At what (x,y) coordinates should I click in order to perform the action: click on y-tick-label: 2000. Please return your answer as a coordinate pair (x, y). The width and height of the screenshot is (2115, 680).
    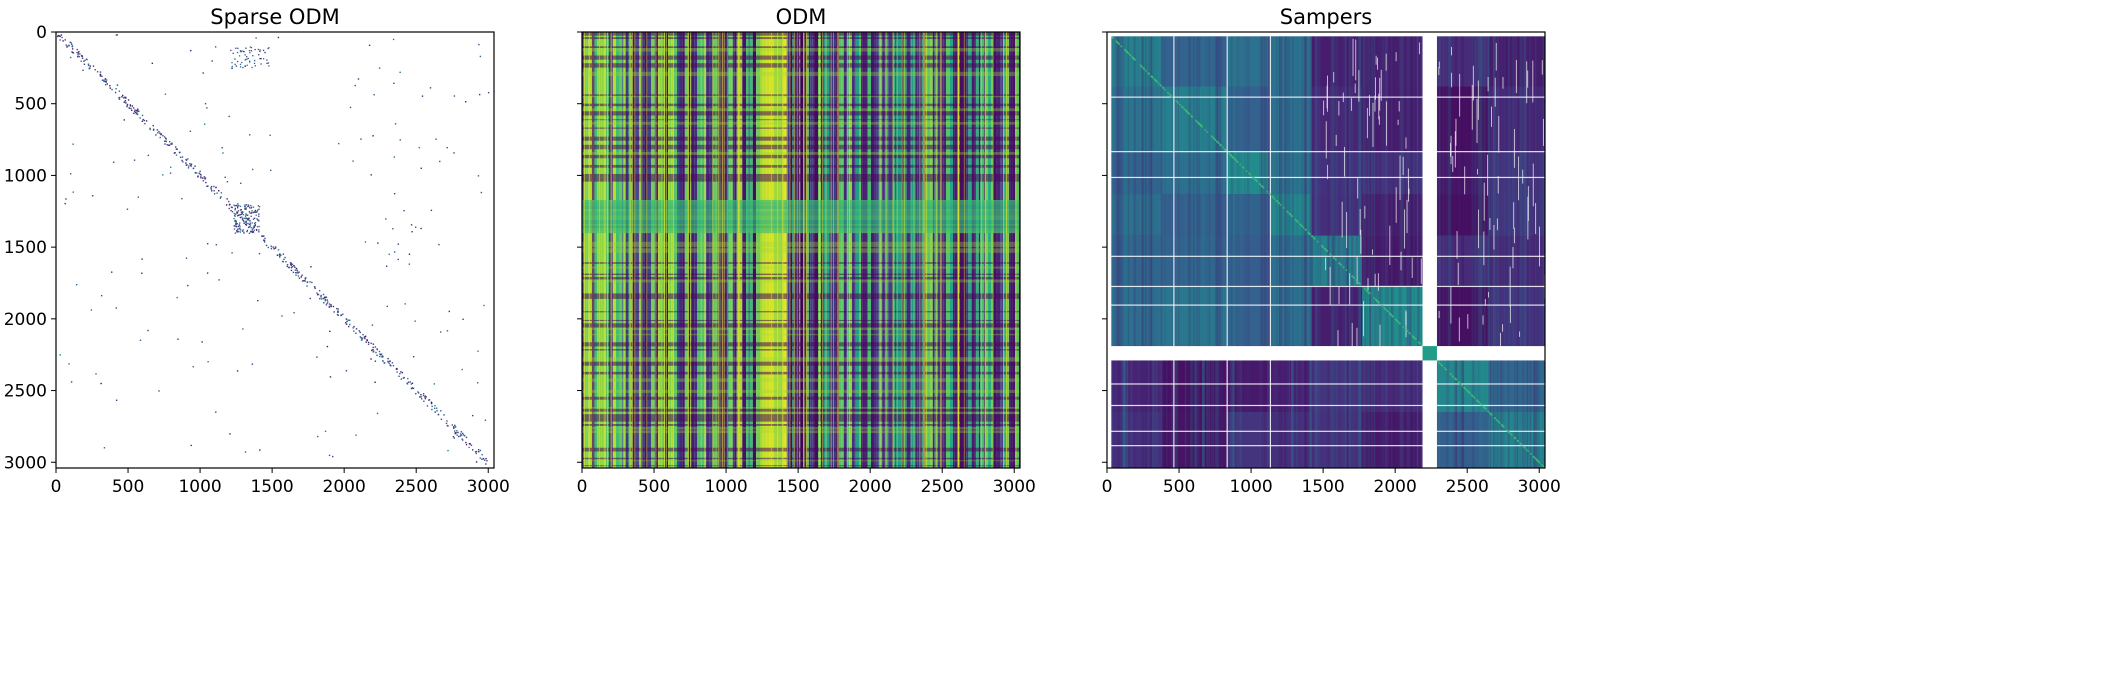
    Looking at the image, I should click on (25, 320).